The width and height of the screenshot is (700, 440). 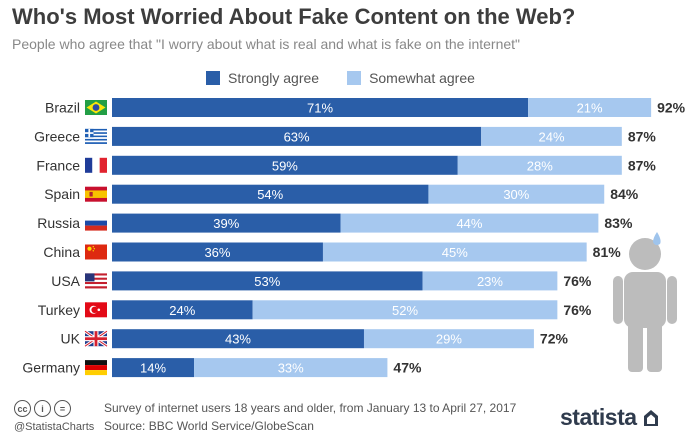 I want to click on legend: Strongly agree Somewhat agree, so click(x=354, y=78).